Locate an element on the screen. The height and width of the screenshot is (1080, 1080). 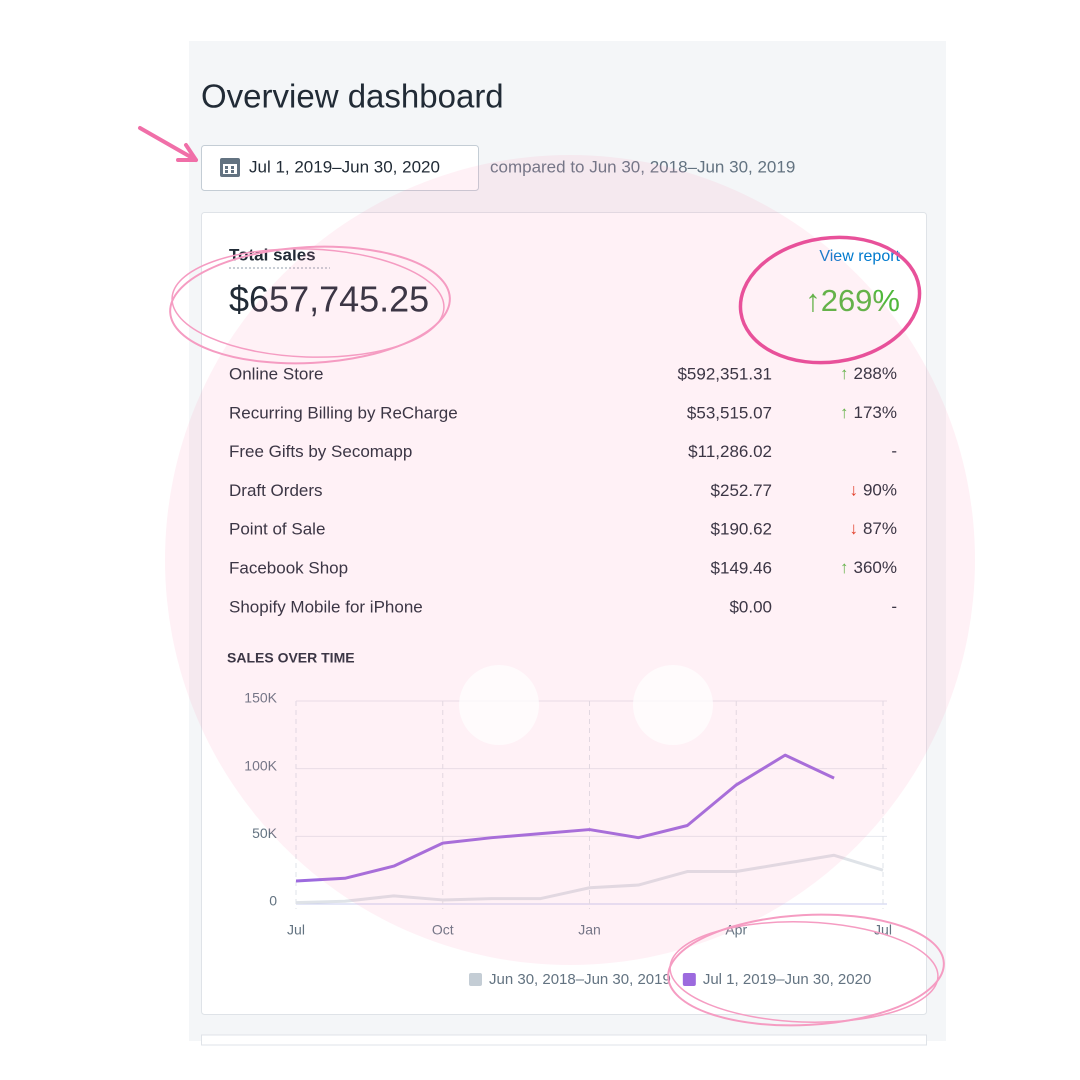
row-name: Draft Orders is located at coordinates (276, 490).